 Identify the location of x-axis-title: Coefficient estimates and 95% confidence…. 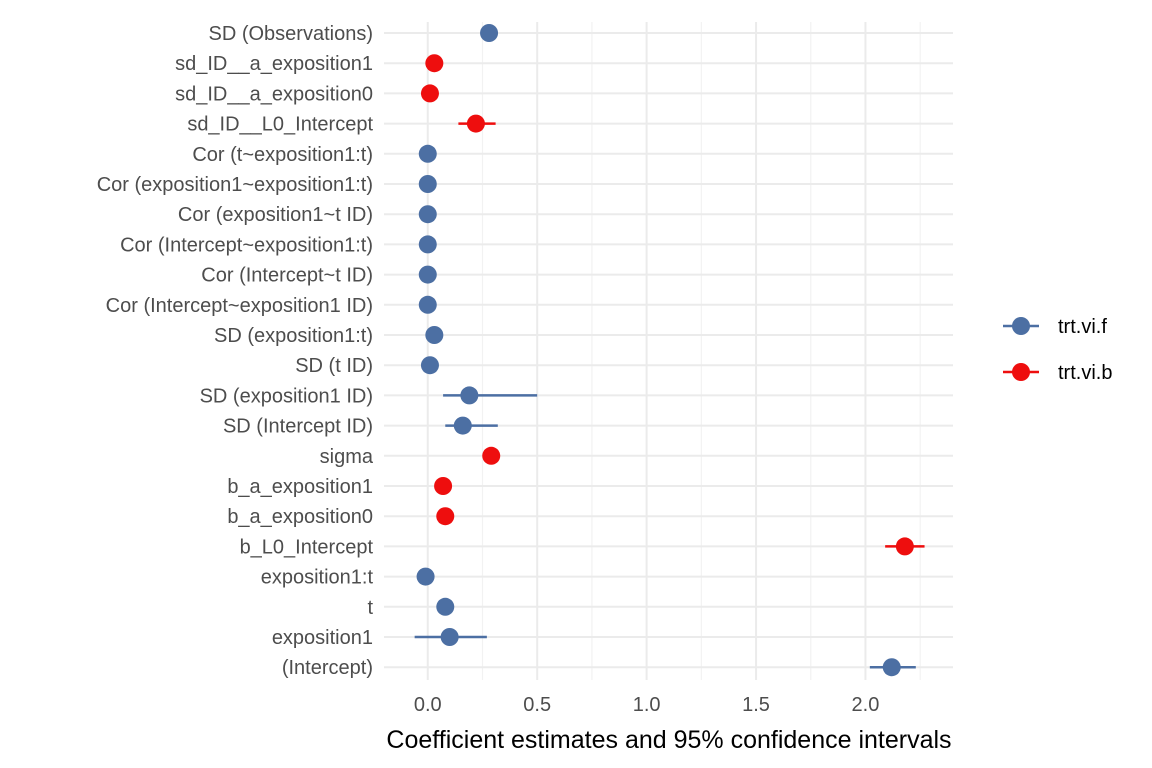
(668, 740).